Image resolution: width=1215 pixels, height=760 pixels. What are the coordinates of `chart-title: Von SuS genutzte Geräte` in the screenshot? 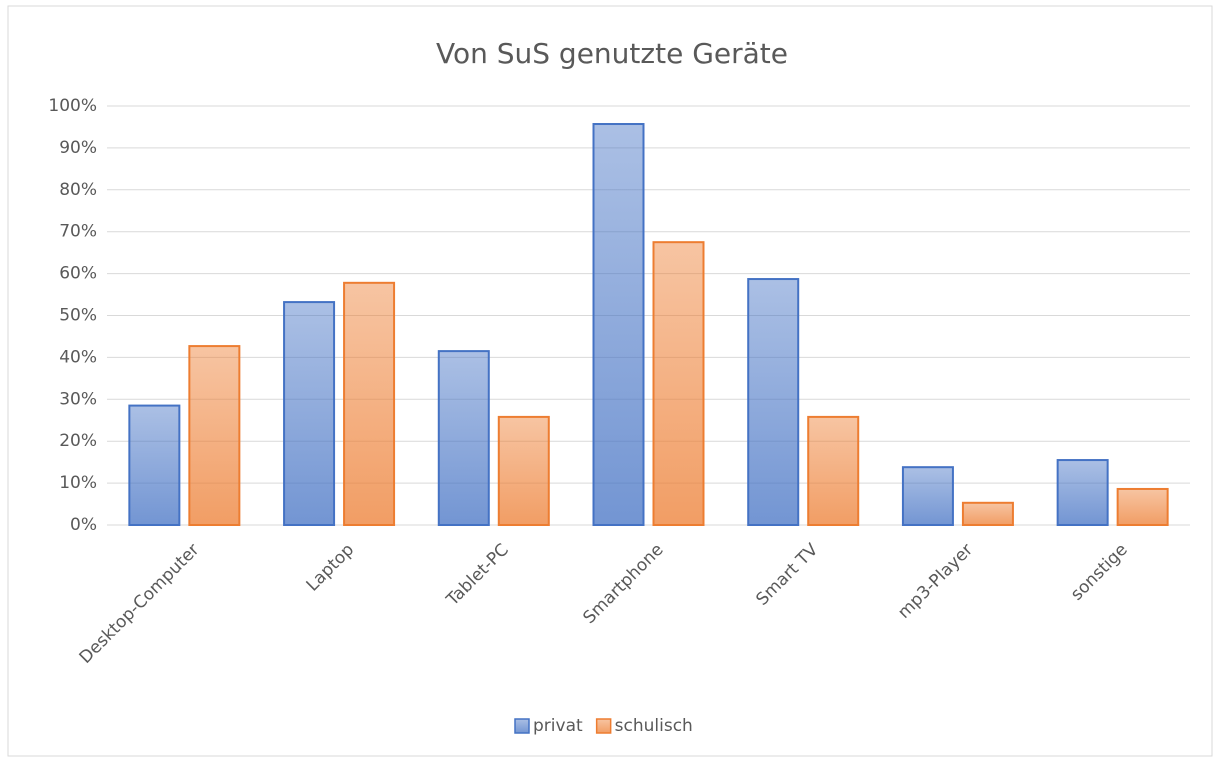 It's located at (612, 53).